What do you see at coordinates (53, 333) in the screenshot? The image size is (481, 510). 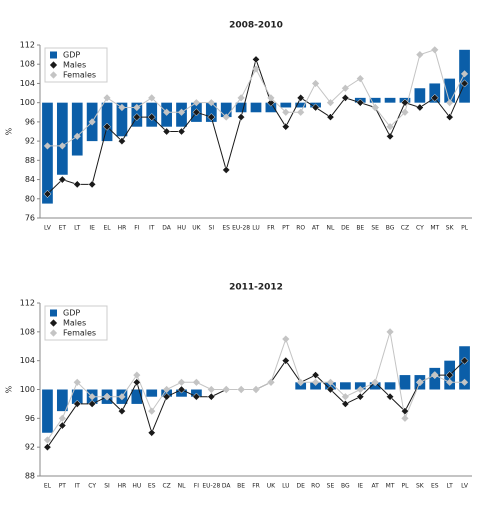 I see `legend-swatch` at bounding box center [53, 333].